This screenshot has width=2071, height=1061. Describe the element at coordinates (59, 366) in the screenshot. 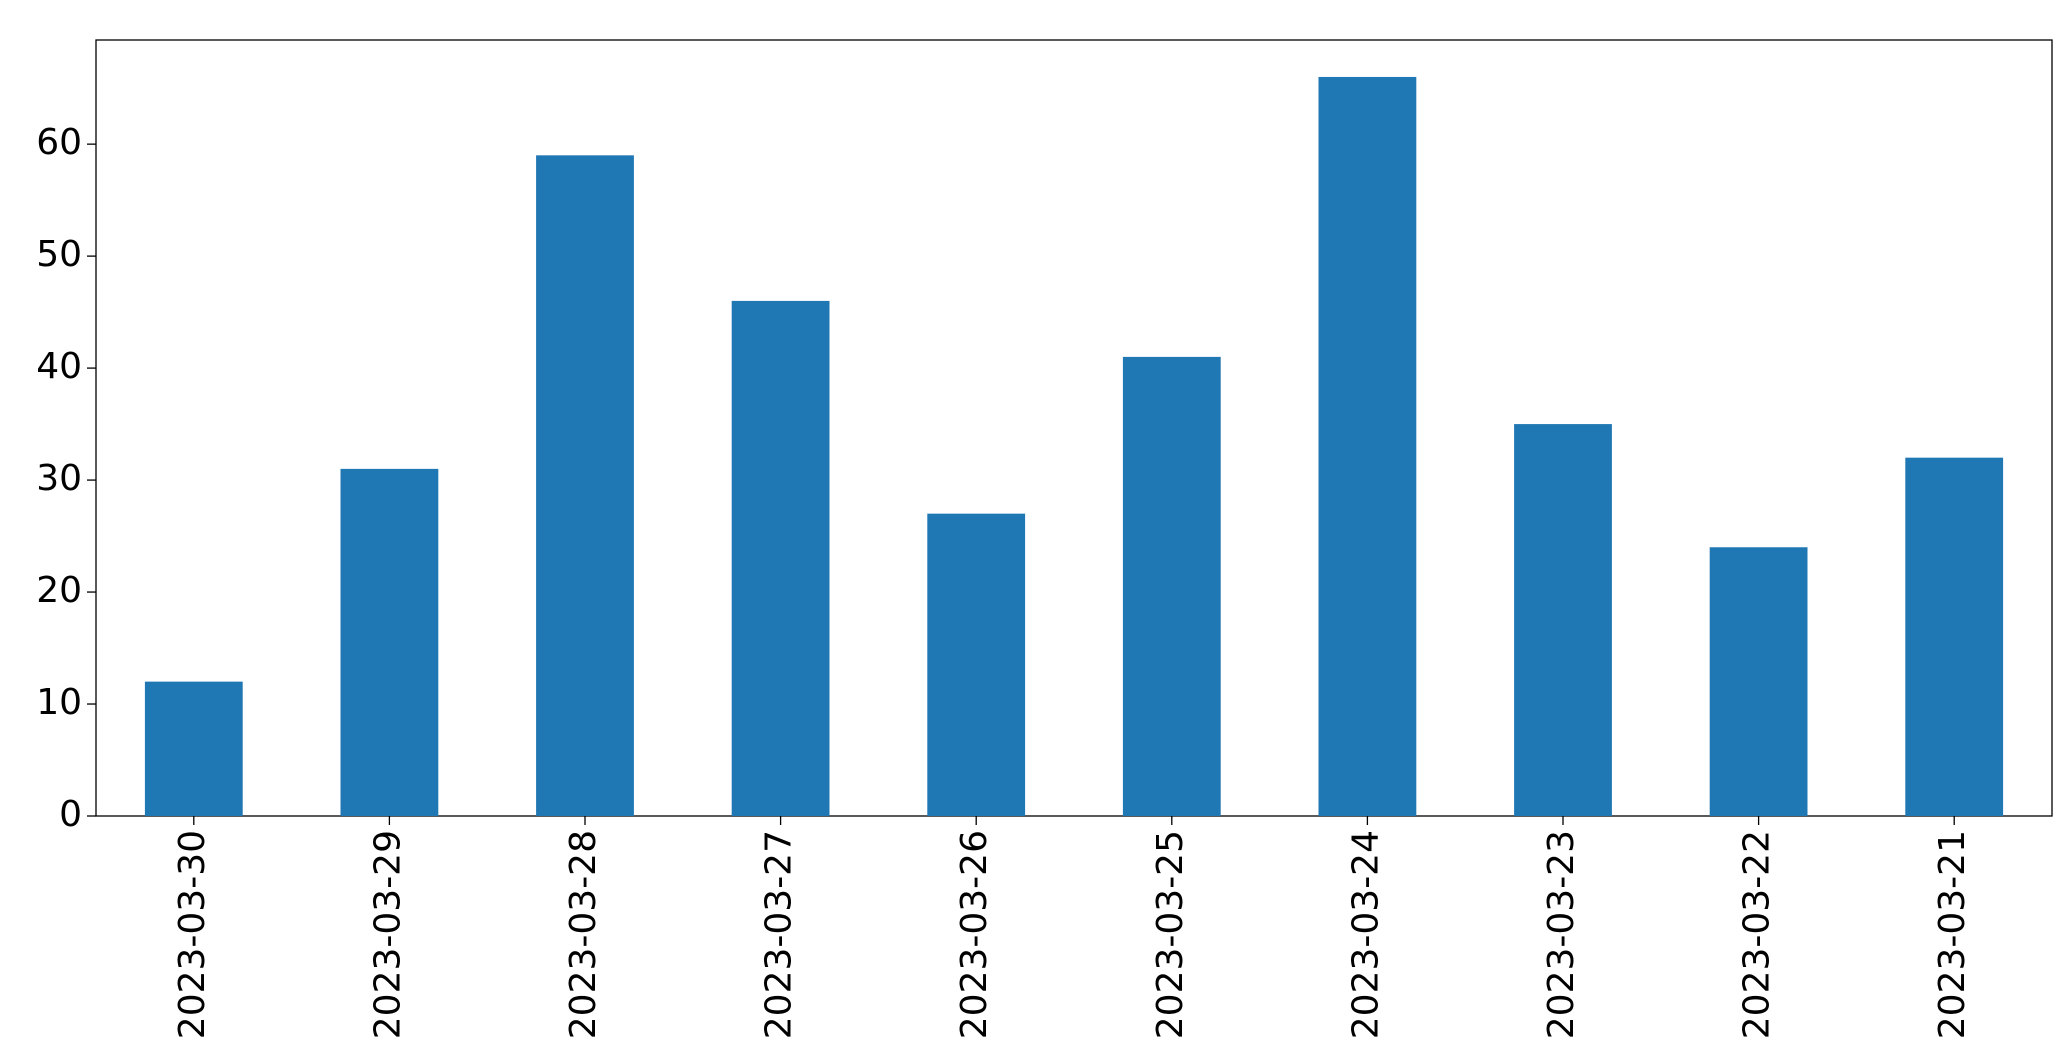

I see `y-tick-label: 40` at that location.